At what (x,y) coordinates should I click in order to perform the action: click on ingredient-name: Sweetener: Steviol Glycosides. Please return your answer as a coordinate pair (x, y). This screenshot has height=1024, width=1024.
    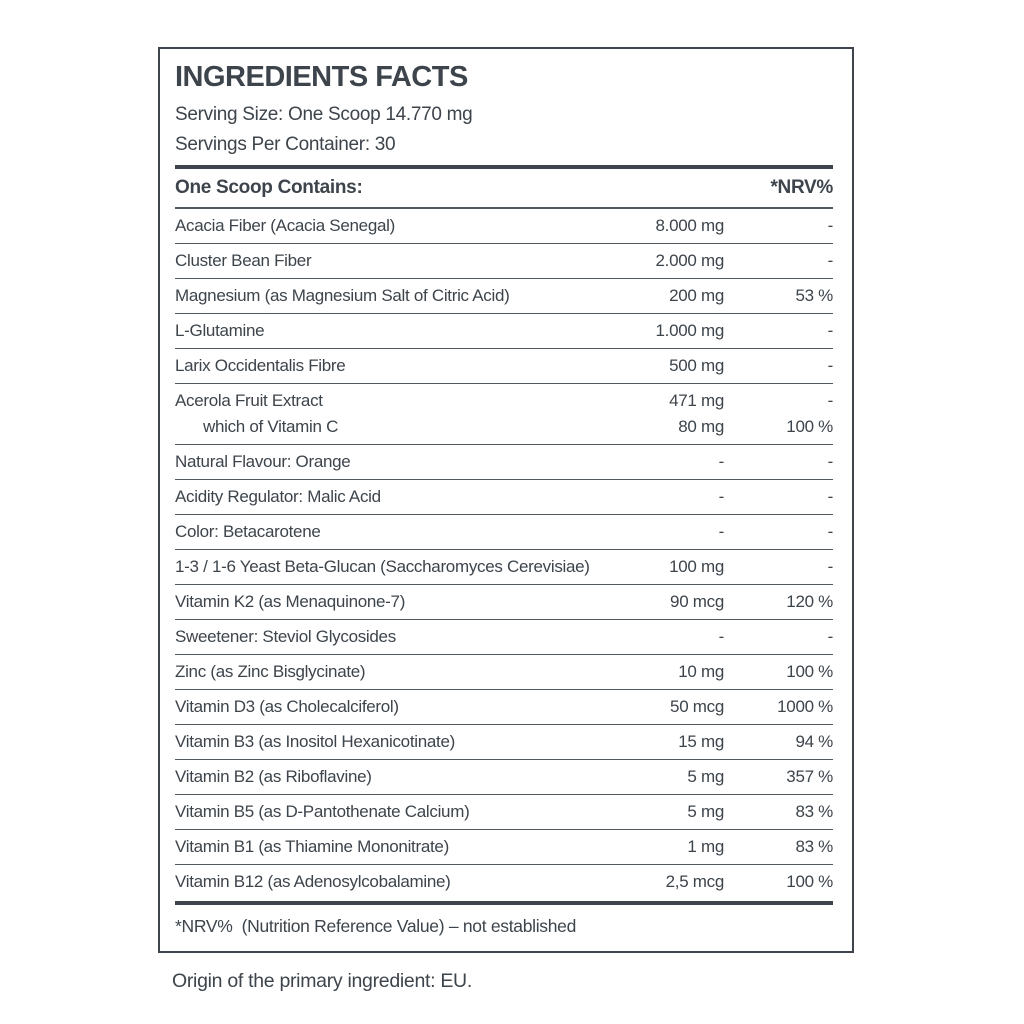
    Looking at the image, I should click on (285, 636).